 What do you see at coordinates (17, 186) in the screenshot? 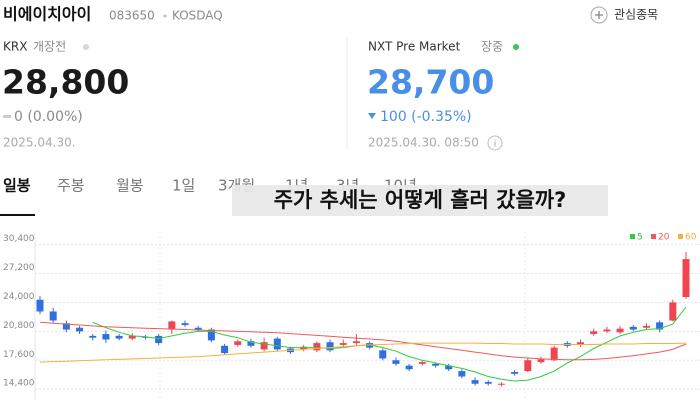
I see `tab: 일봉` at bounding box center [17, 186].